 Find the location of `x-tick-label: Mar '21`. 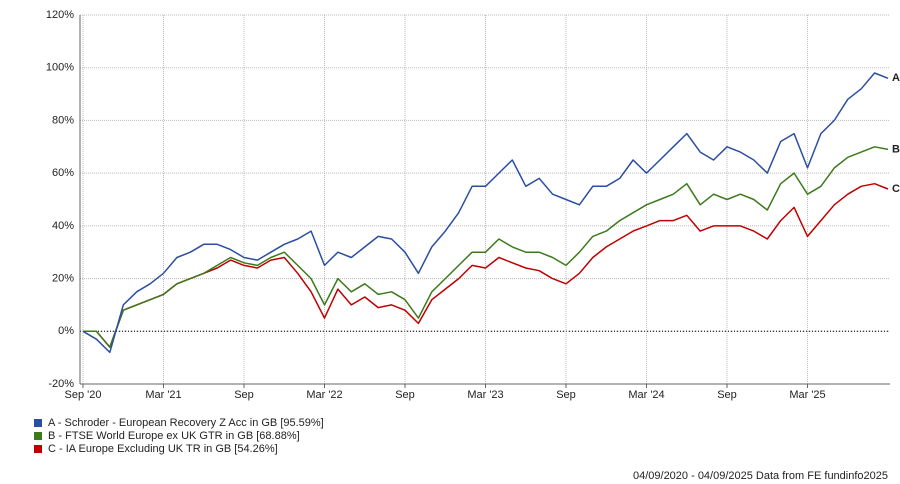

x-tick-label: Mar '21 is located at coordinates (163, 395).